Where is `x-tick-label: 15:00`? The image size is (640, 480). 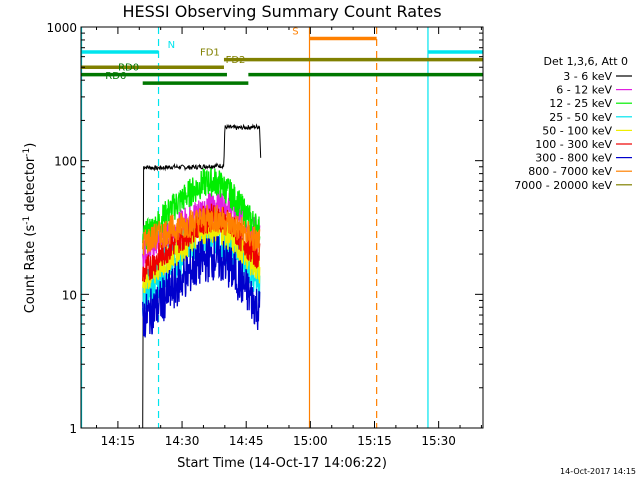 x-tick-label: 15:00 is located at coordinates (310, 441).